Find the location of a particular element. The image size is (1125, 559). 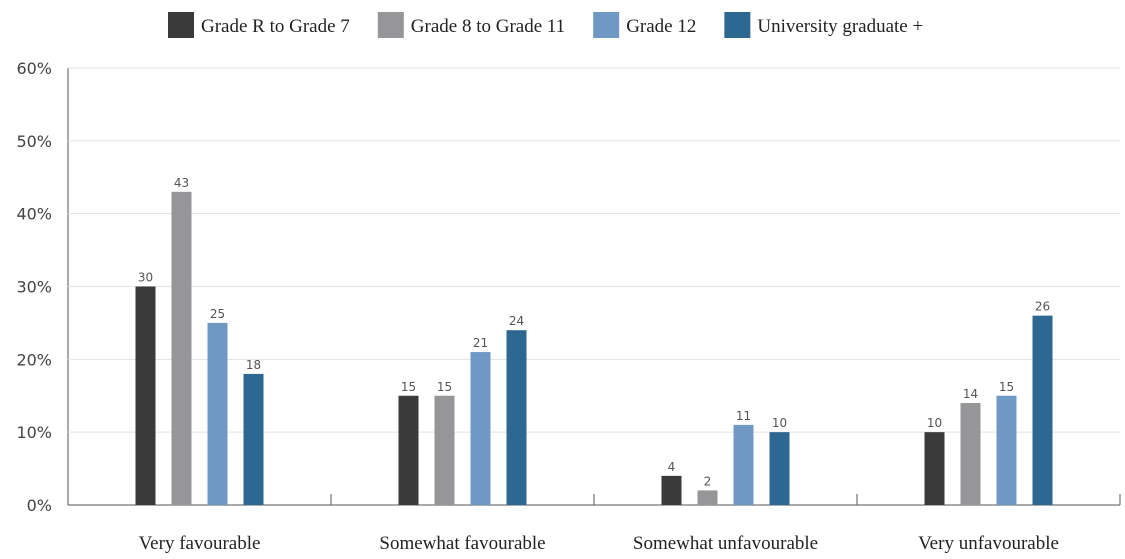

data-label: 11 is located at coordinates (743, 416).